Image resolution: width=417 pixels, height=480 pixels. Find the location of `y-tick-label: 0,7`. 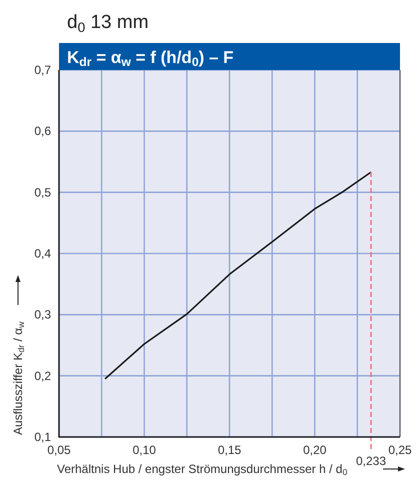

y-tick-label: 0,7 is located at coordinates (43, 70).